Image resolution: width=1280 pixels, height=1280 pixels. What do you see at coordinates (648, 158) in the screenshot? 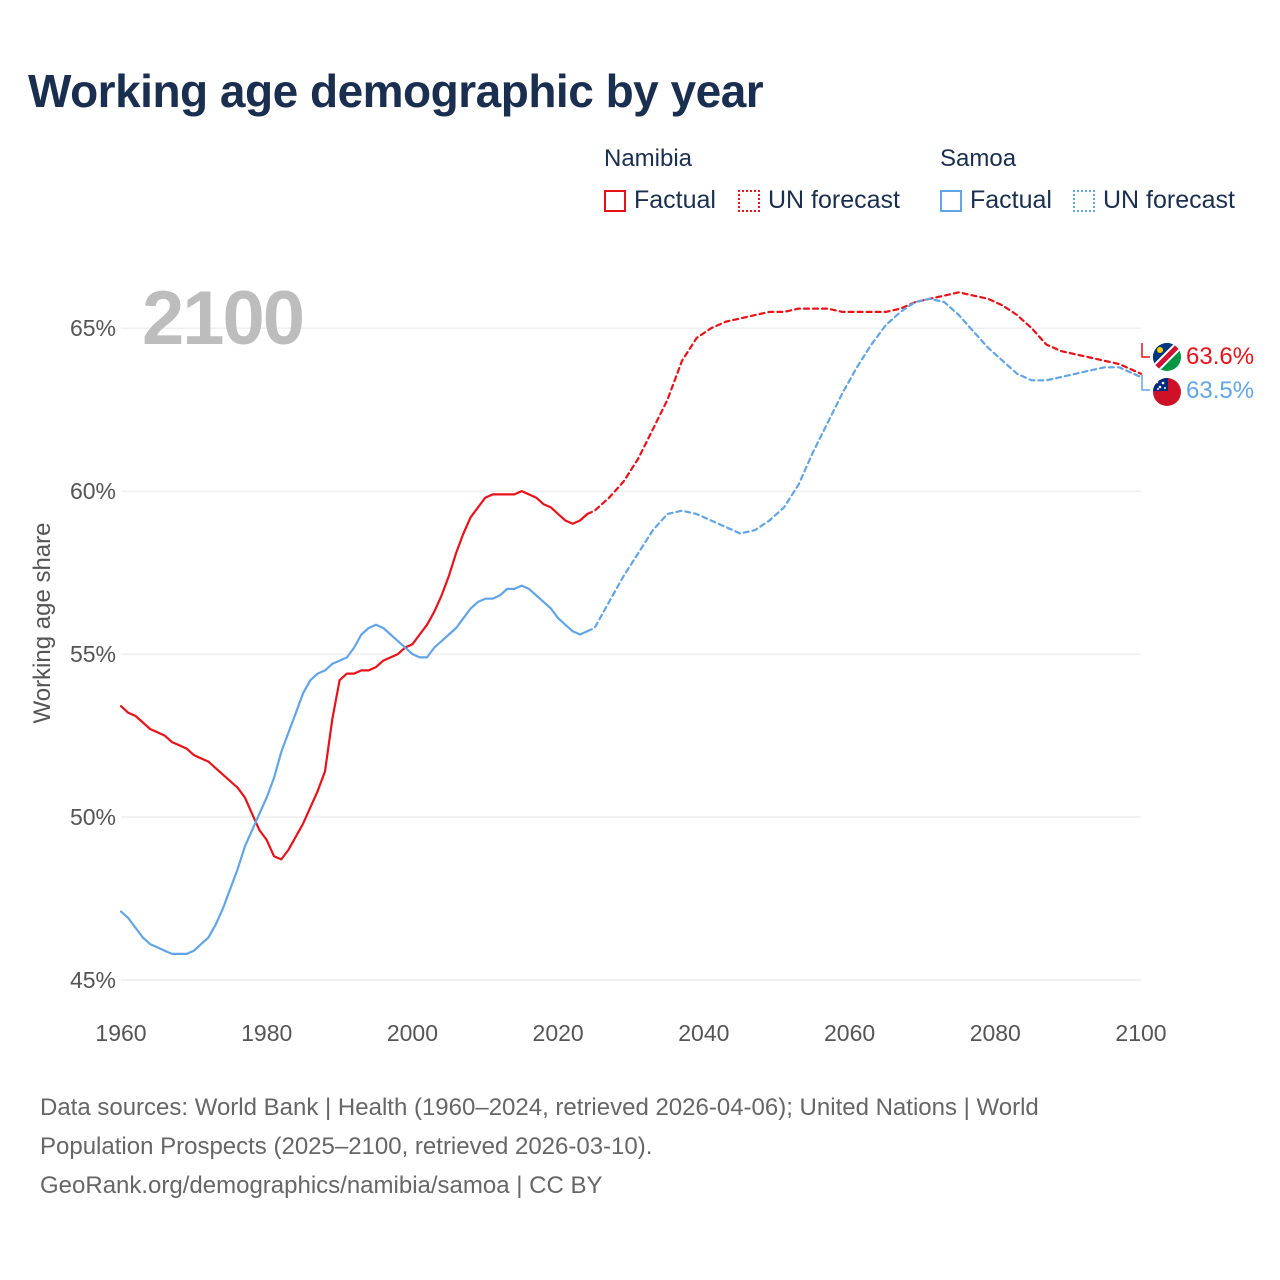
I see `legend-namibia-heading: Namibia` at bounding box center [648, 158].